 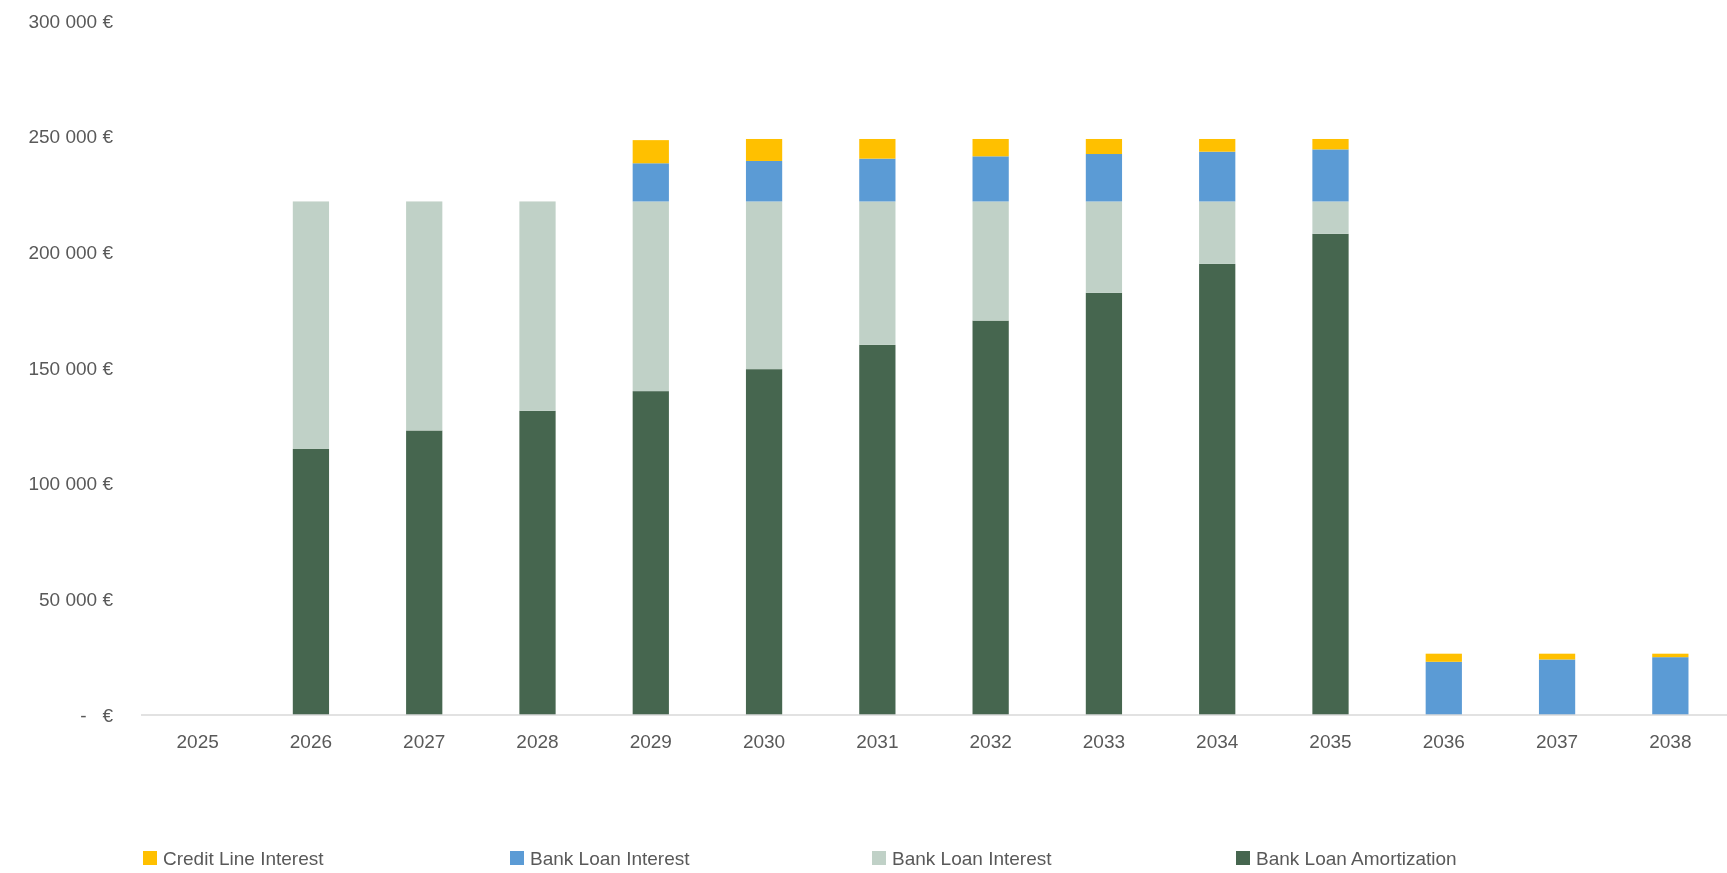 I want to click on x-tick-label: 2029, so click(x=650, y=741).